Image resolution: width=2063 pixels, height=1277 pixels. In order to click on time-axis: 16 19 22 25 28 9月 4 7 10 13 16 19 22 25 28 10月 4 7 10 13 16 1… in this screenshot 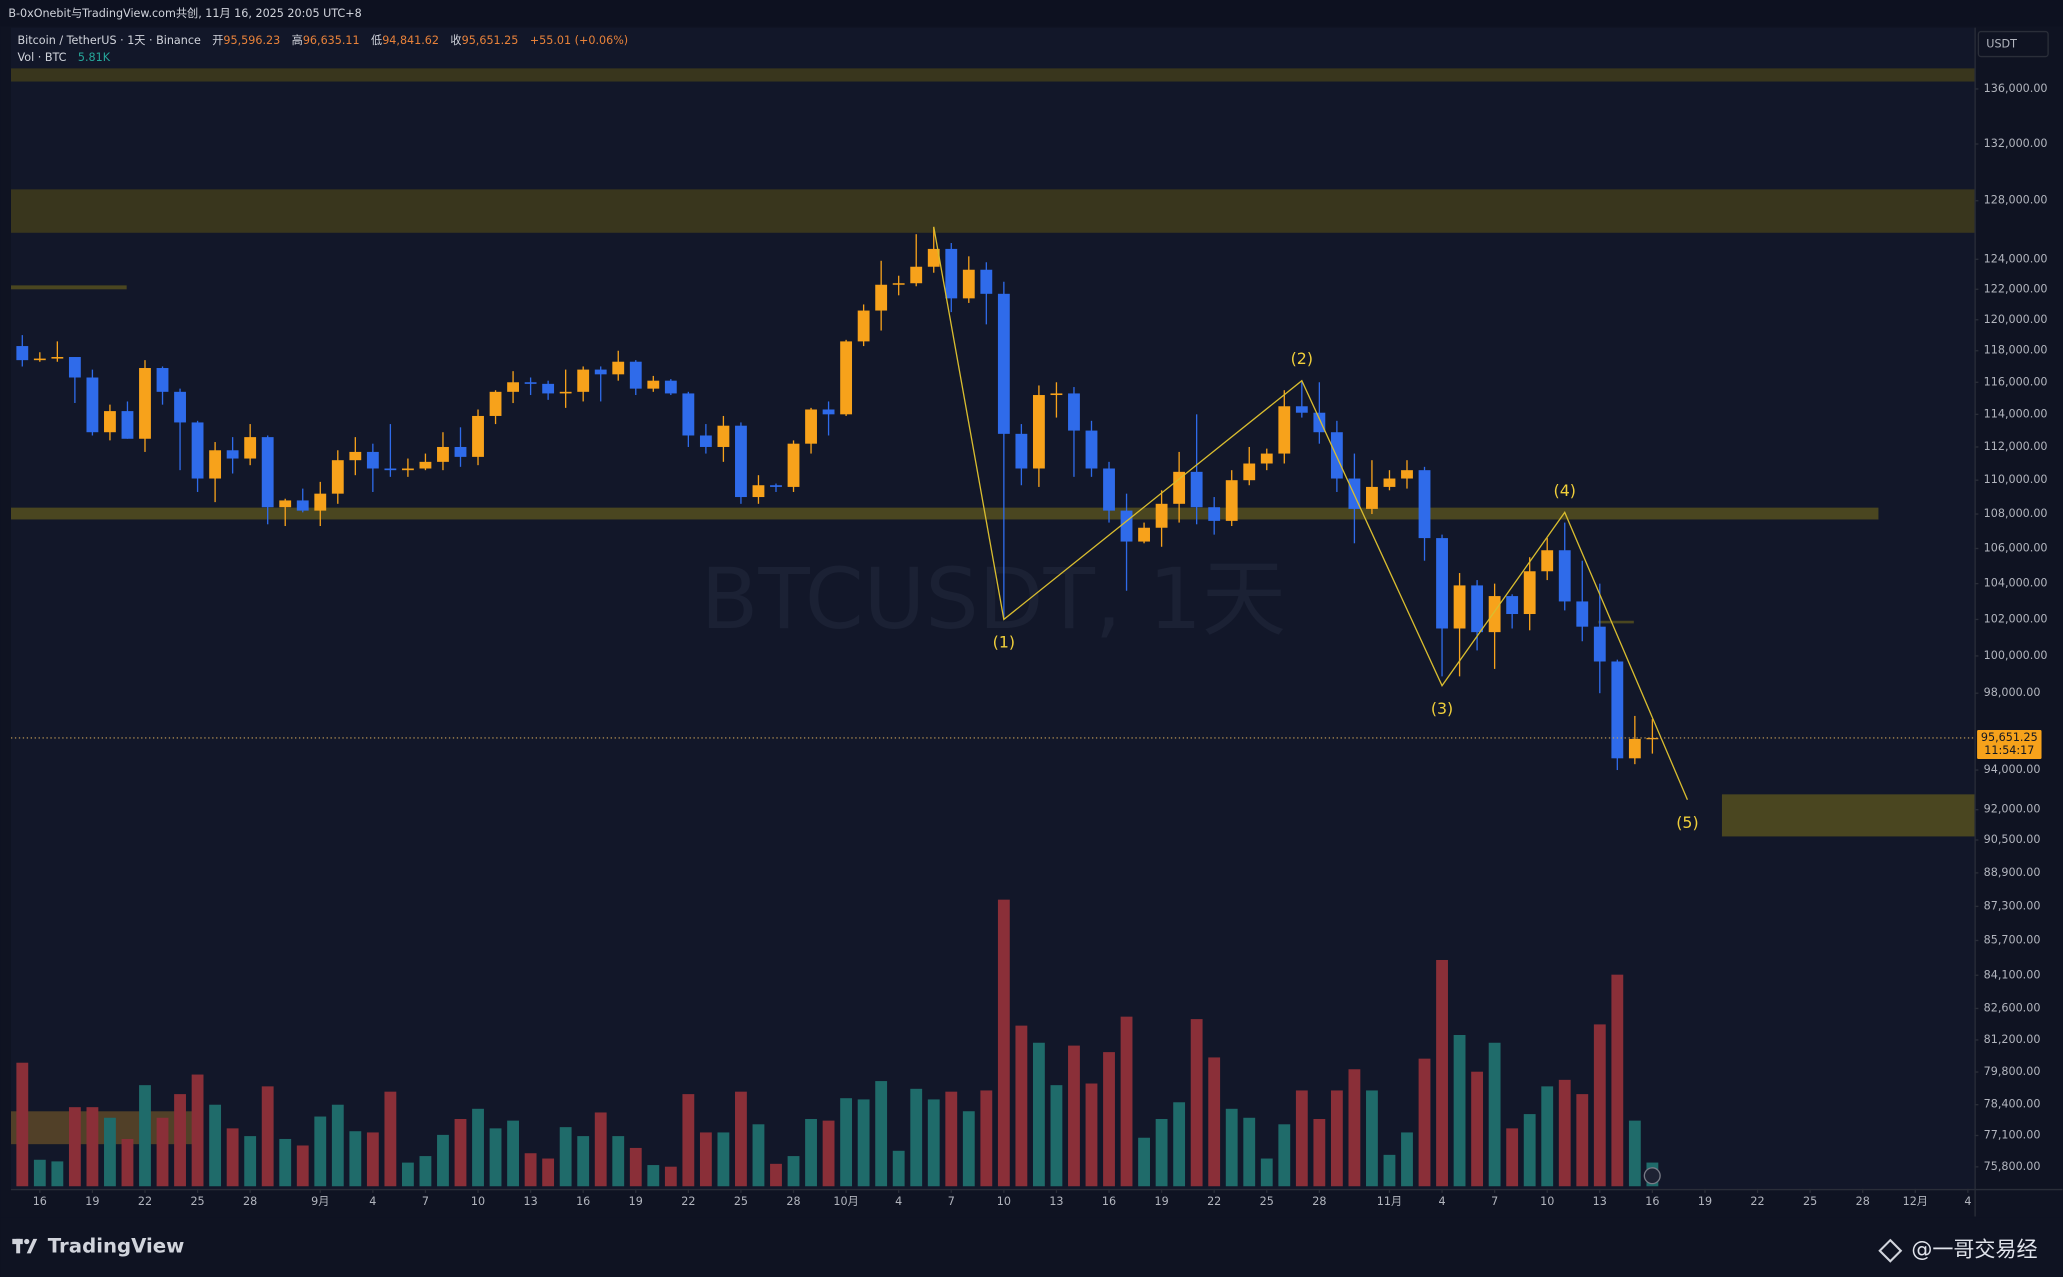, I will do `click(1002, 1198)`.